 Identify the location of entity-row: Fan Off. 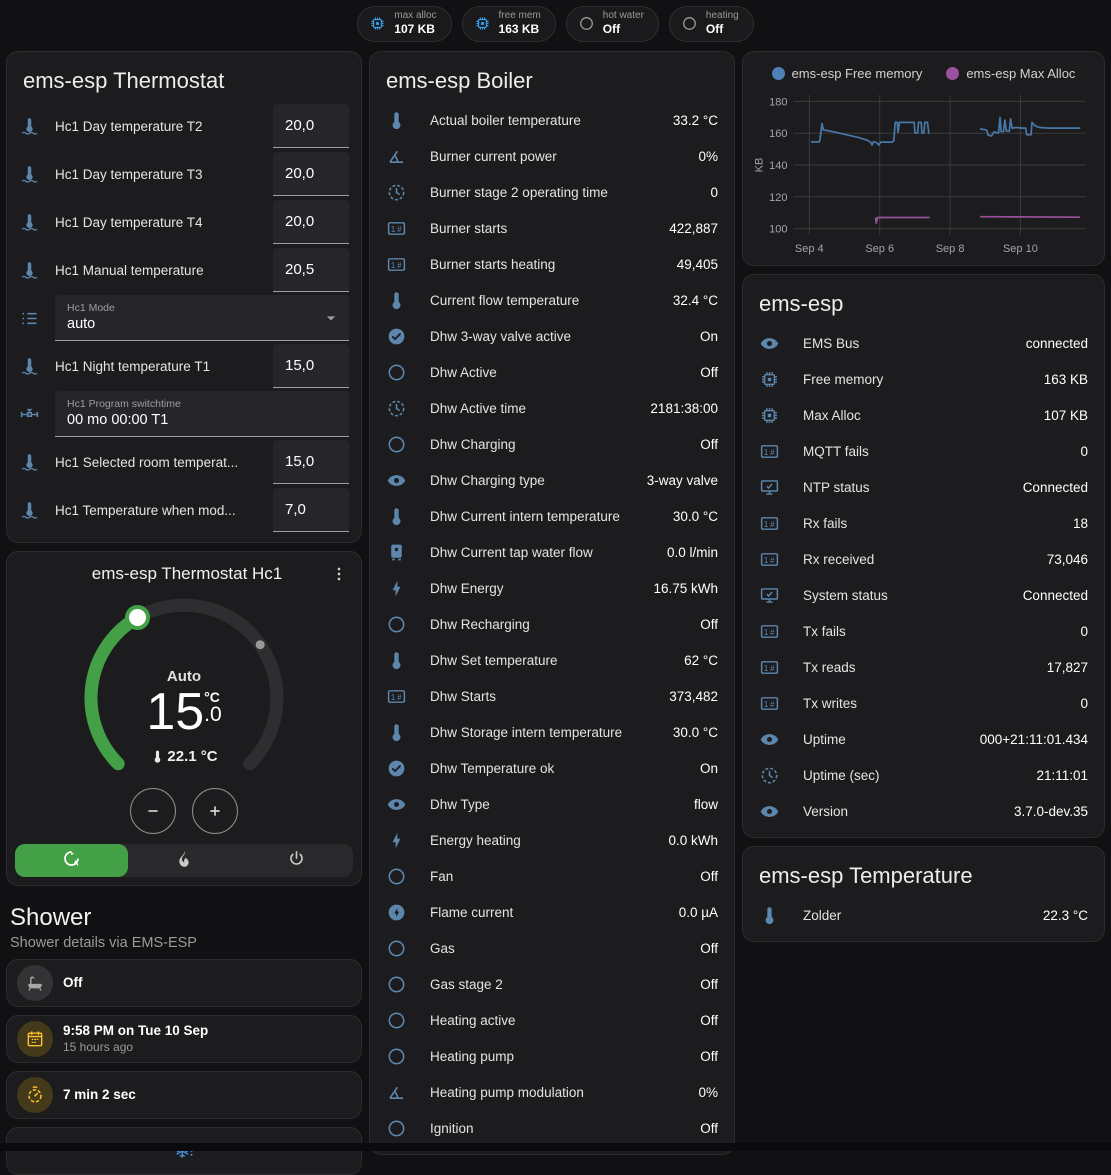
(552, 876).